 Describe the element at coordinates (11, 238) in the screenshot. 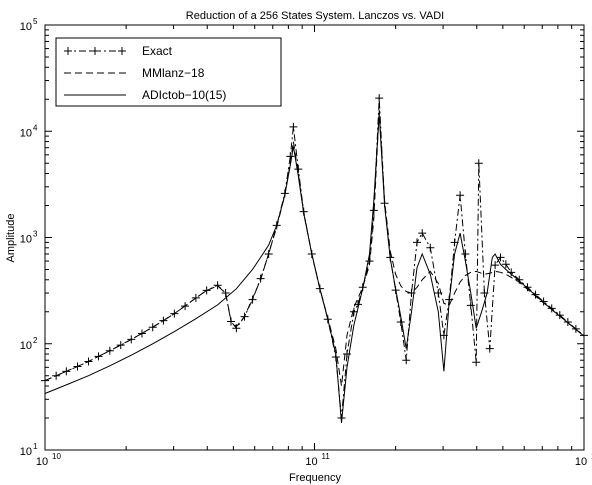

I see `y-axis-label: Amplitude` at that location.